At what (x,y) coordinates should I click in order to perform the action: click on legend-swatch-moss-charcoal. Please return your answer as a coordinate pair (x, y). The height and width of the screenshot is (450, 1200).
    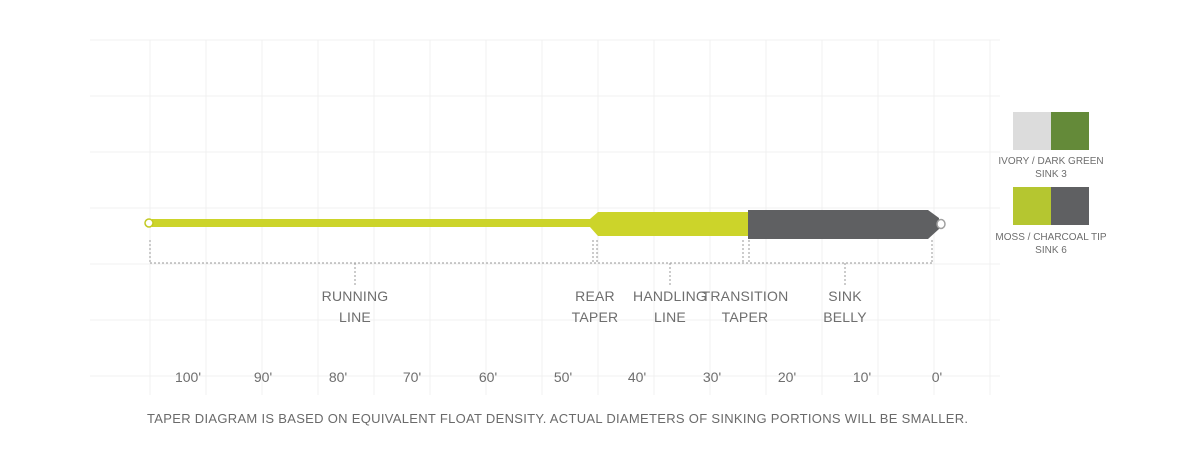
    Looking at the image, I should click on (1051, 206).